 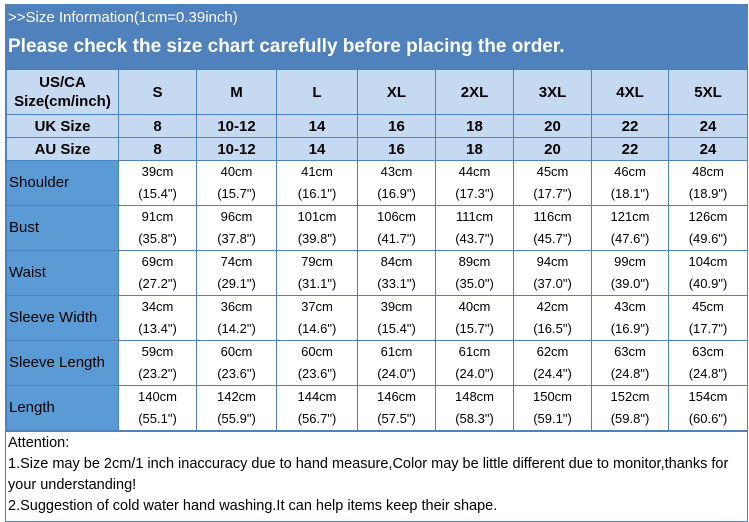 I want to click on inch-value: (17.7"), so click(x=708, y=328).